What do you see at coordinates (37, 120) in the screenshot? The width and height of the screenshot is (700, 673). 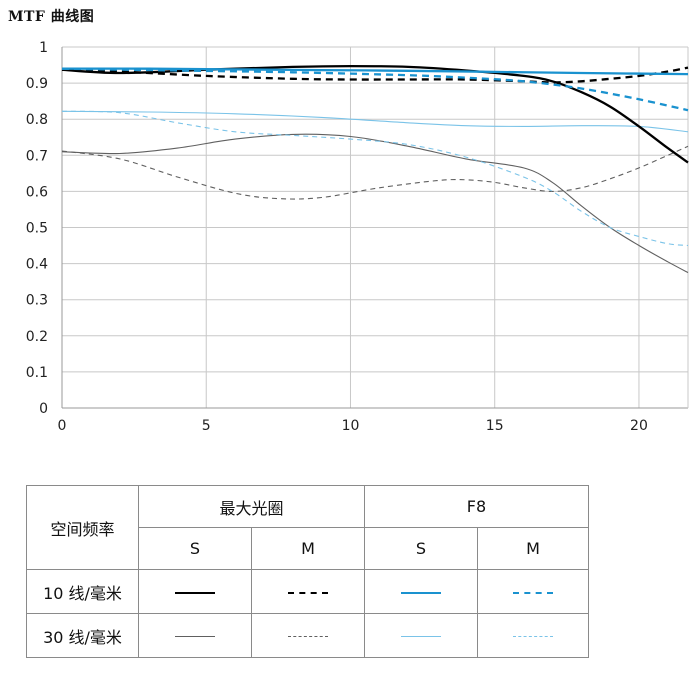 I see `y-tick-label: 0.8` at bounding box center [37, 120].